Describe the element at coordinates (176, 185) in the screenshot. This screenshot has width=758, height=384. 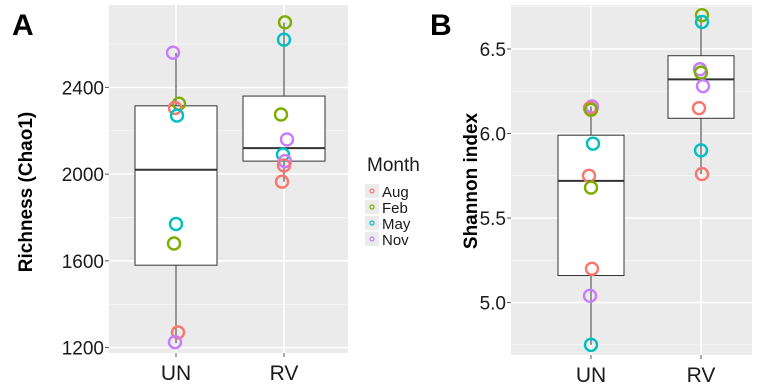
I see `panel-a-box-un` at that location.